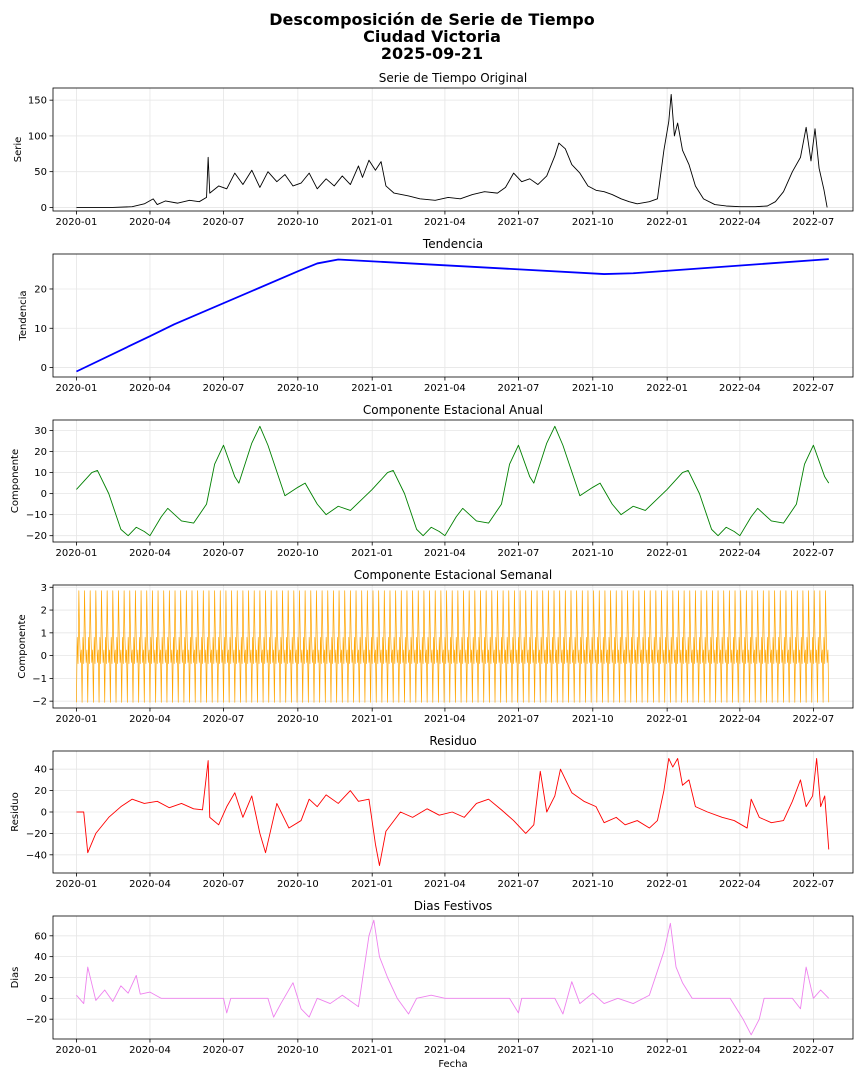 The image size is (864, 1080). I want to click on y-tick-label: 60, so click(40, 936).